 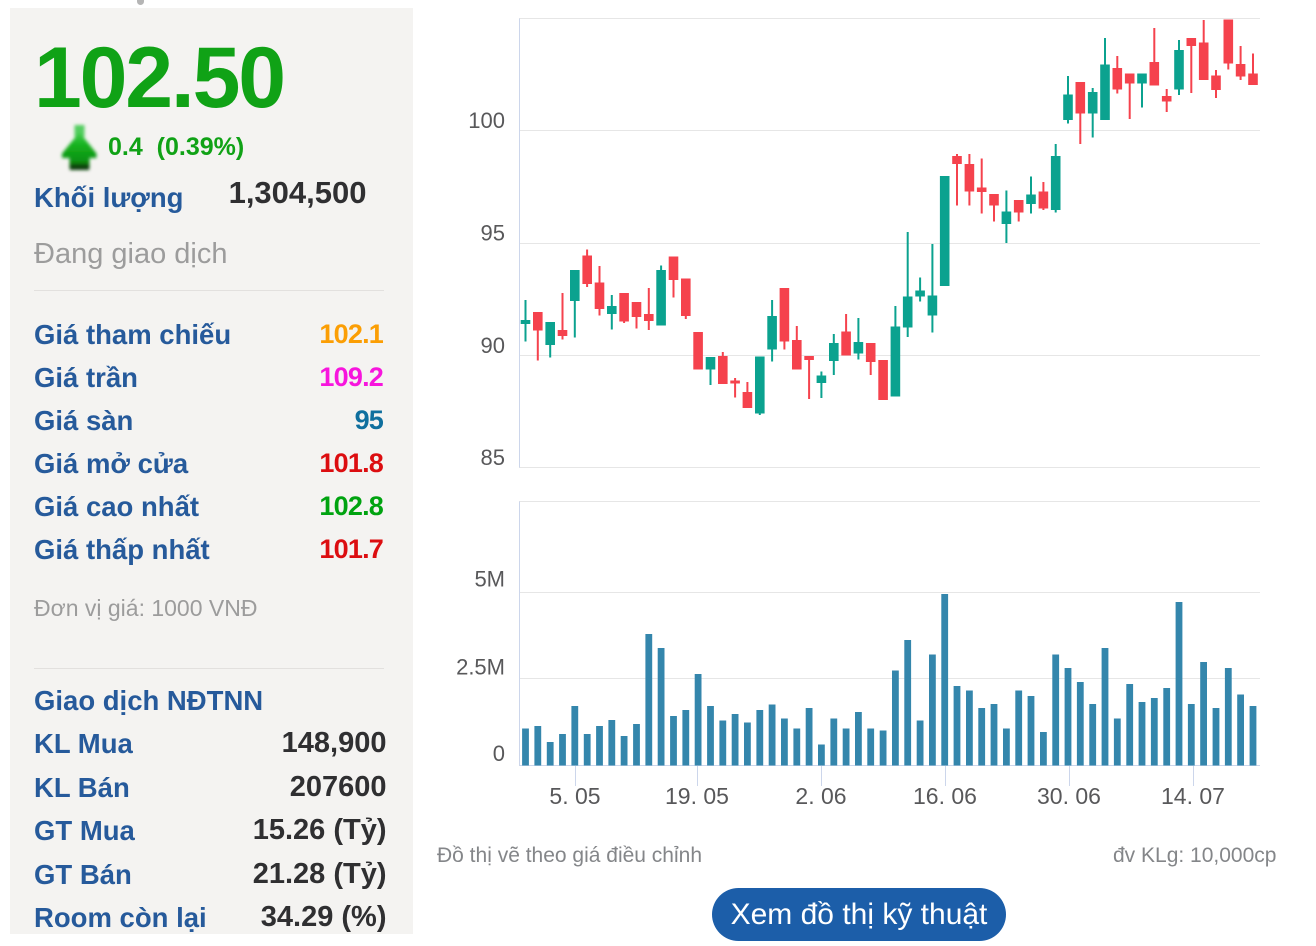 I want to click on svg-text: 90, so click(x=493, y=345).